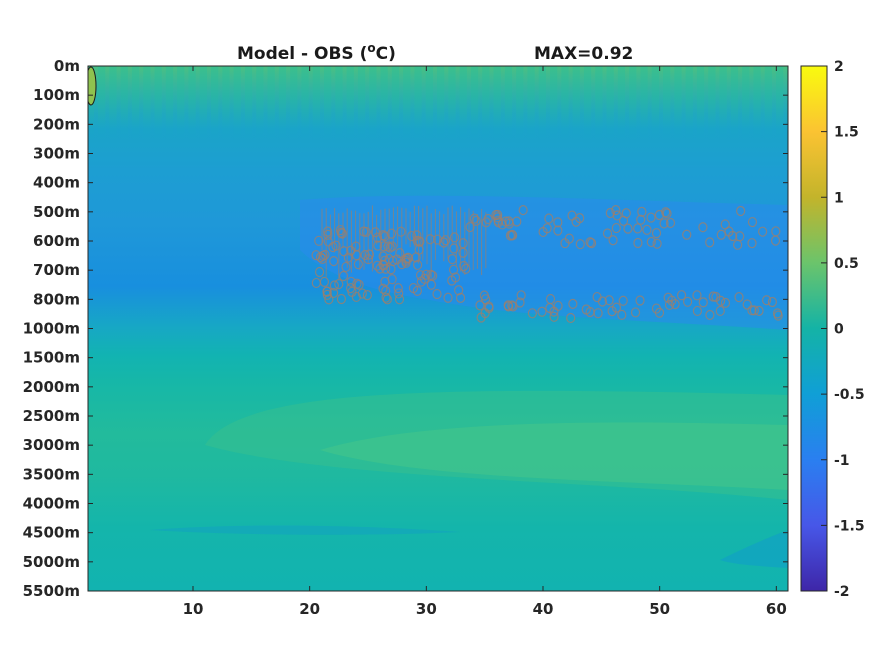 This screenshot has width=875, height=656. Describe the element at coordinates (51, 416) in the screenshot. I see `y-tick-label: 2500m` at that location.